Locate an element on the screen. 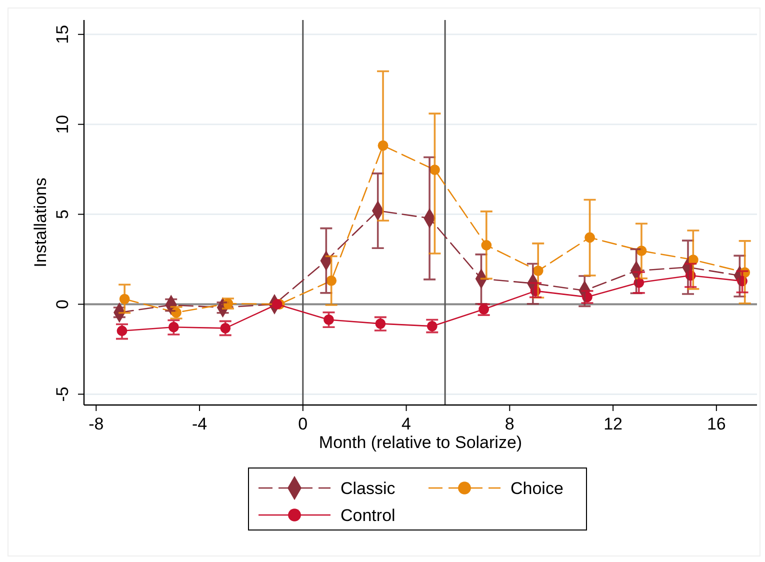  x-tick-label: 16 is located at coordinates (716, 424).